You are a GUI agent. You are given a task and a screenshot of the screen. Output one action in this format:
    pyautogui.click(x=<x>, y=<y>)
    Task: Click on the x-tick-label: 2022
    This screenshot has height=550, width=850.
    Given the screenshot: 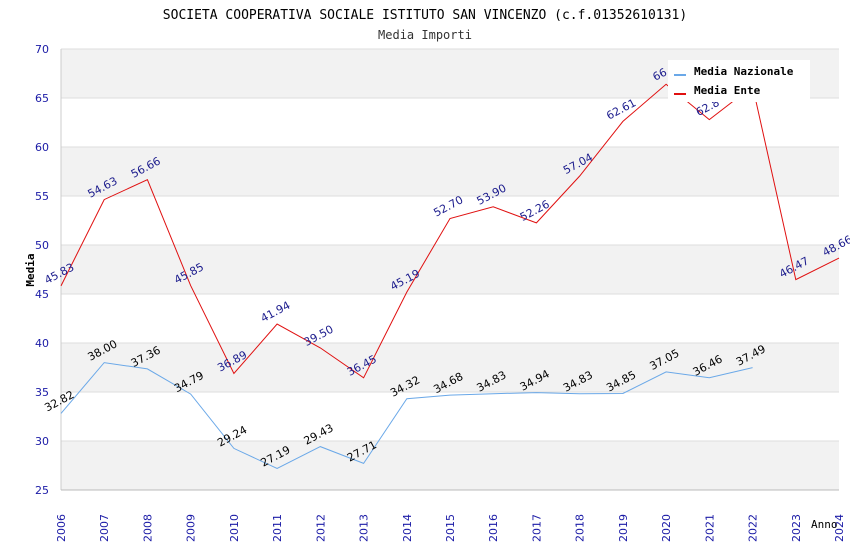 What is the action you would take?
    pyautogui.click(x=753, y=528)
    